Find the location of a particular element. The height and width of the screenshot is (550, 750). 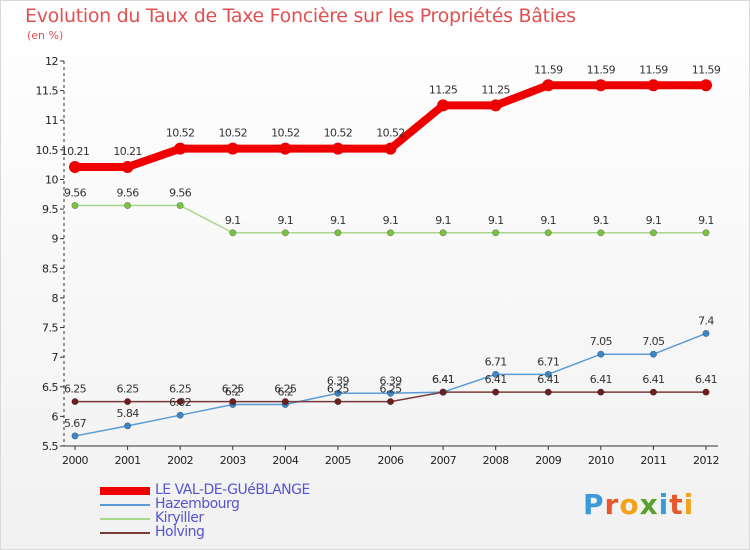

legend-item: Holving is located at coordinates (260, 532).